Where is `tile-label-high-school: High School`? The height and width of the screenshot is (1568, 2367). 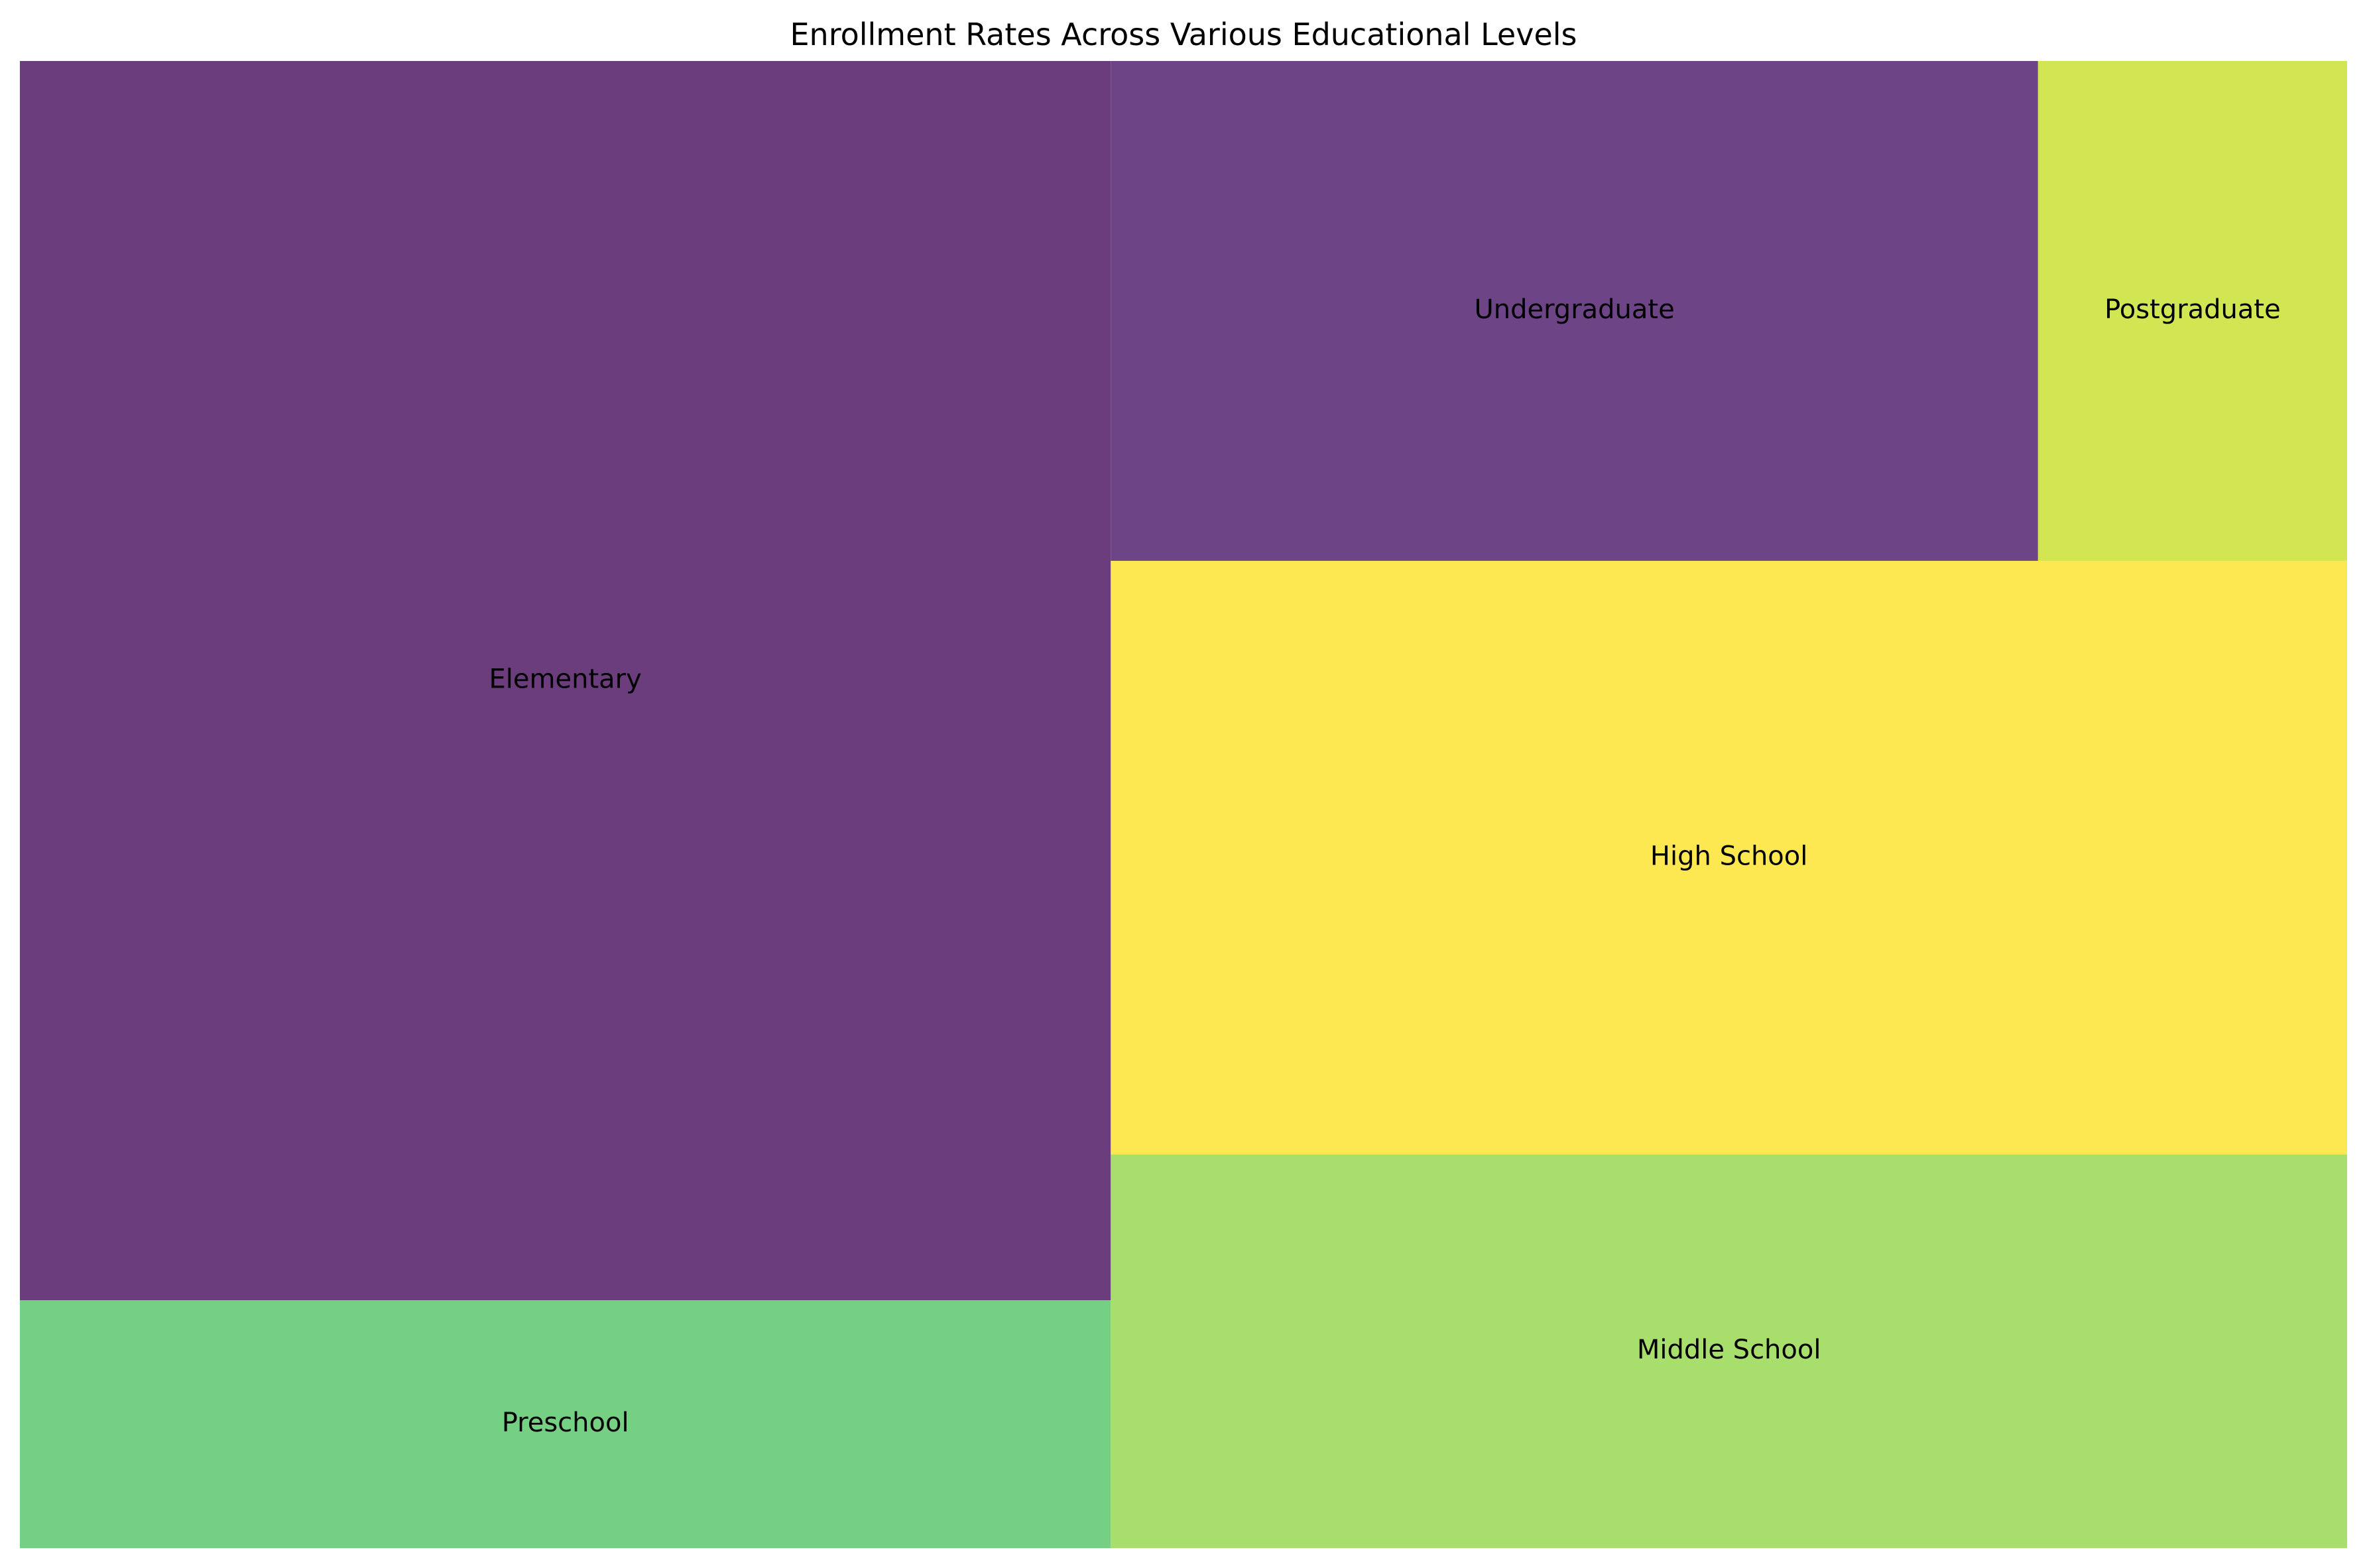
tile-label-high-school: High School is located at coordinates (1728, 856).